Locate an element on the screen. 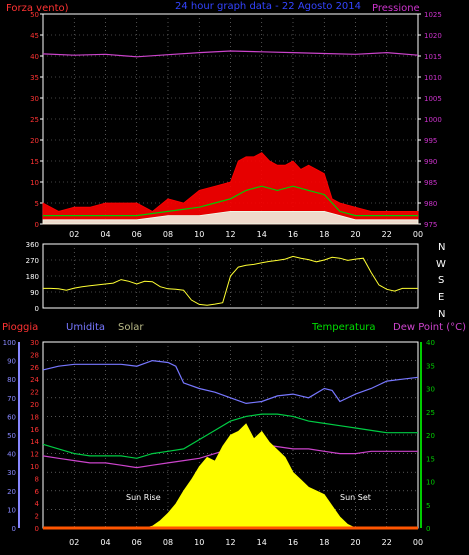 The width and height of the screenshot is (469, 555). direction-tick-label: 0 is located at coordinates (37, 309).